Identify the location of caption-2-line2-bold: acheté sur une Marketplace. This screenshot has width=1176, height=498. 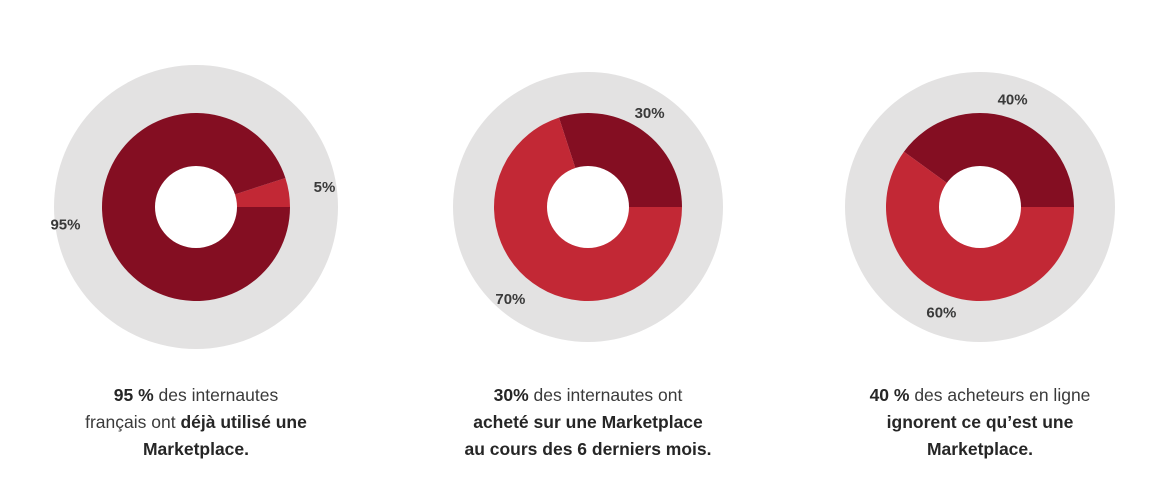
(588, 422).